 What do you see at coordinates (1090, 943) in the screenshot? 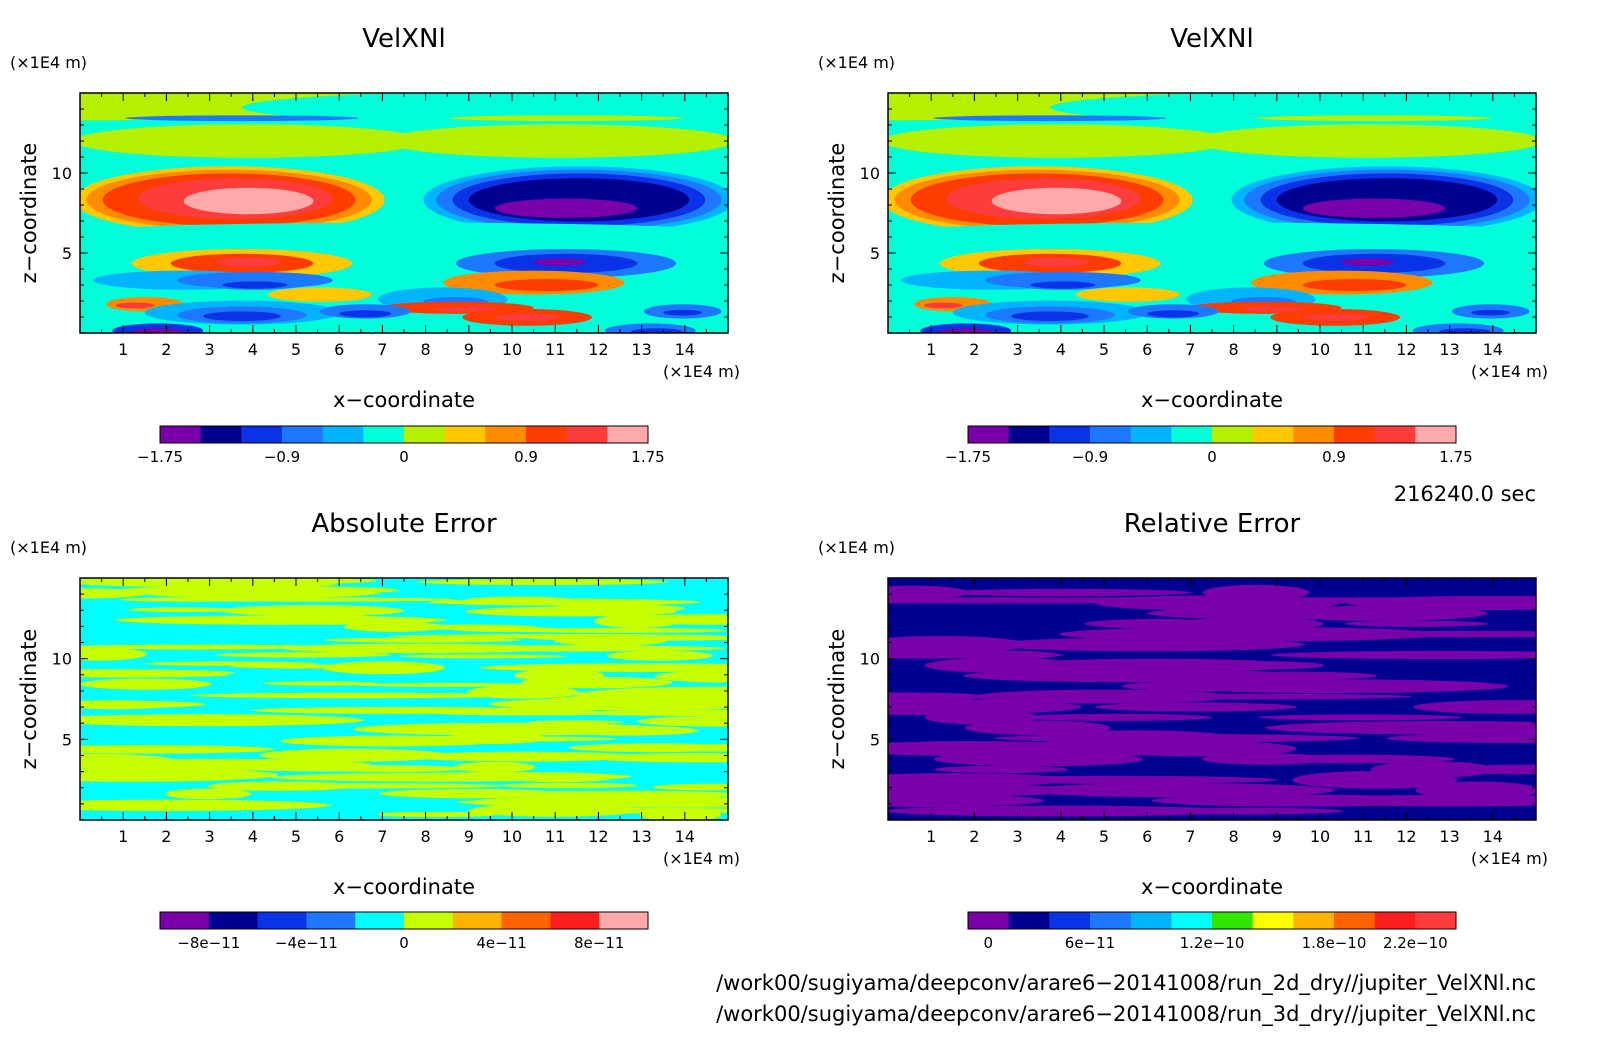
I see `colorbar-tick-label: 6e−11` at bounding box center [1090, 943].